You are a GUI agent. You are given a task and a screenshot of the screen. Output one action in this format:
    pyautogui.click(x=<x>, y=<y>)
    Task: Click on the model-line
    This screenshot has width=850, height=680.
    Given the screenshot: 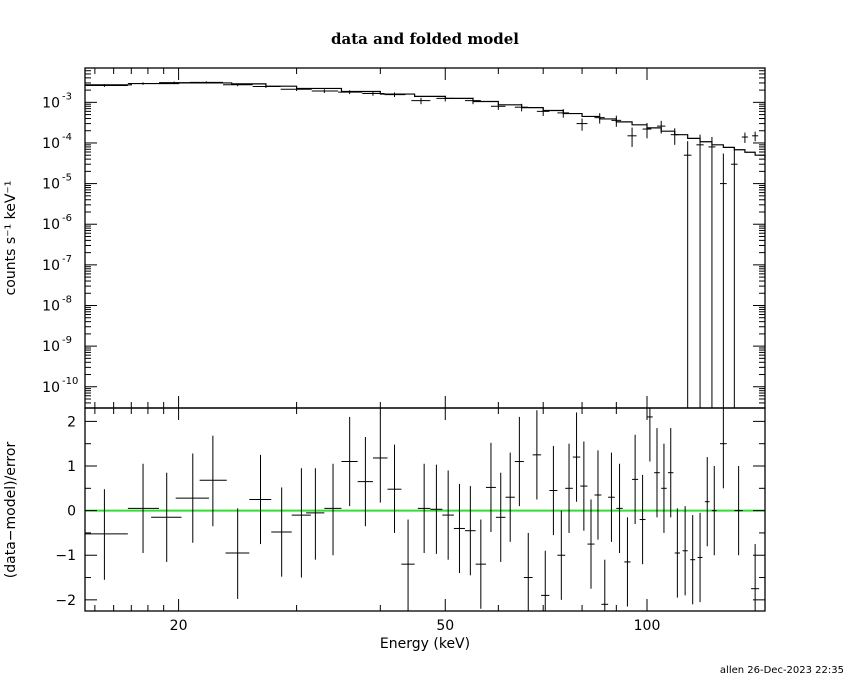 What is the action you would take?
    pyautogui.click(x=425, y=120)
    